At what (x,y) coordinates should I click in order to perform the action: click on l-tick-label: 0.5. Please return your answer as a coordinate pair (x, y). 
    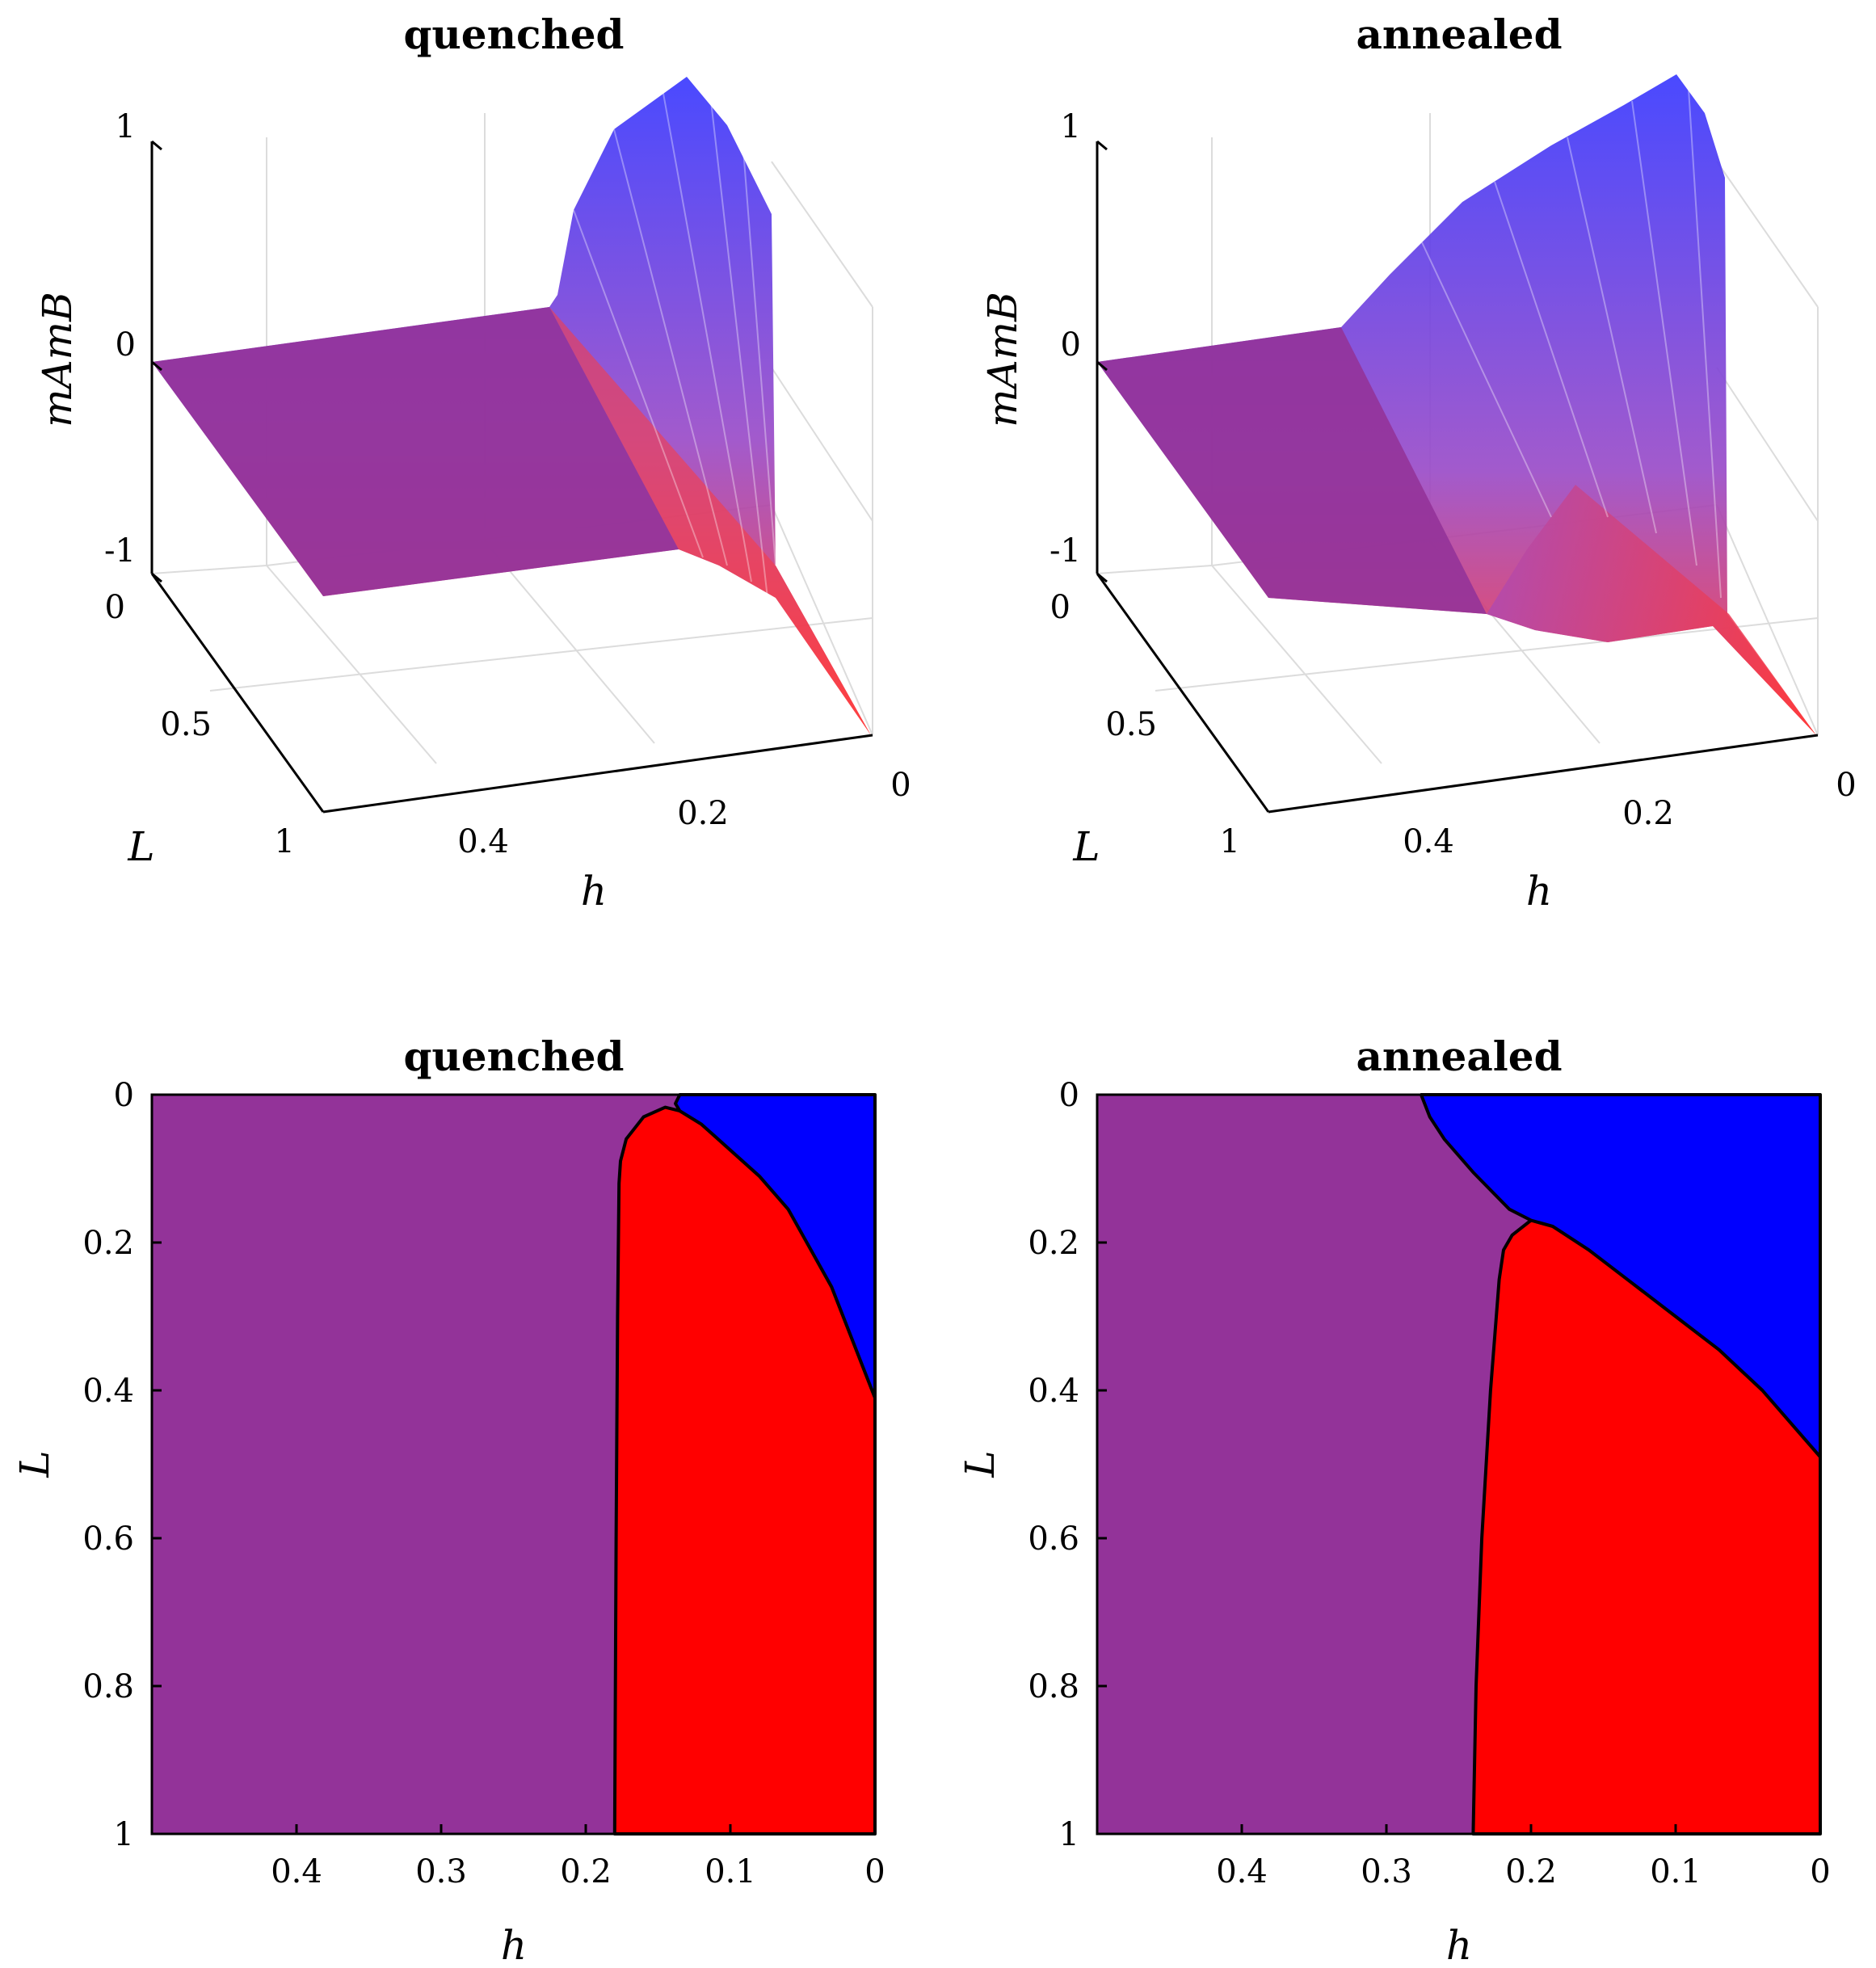
    Looking at the image, I should click on (1131, 724).